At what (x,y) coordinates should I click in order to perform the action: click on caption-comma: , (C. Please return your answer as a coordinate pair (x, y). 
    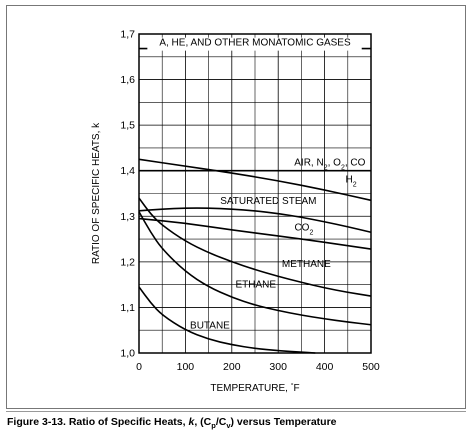
    Looking at the image, I should click on (203, 422).